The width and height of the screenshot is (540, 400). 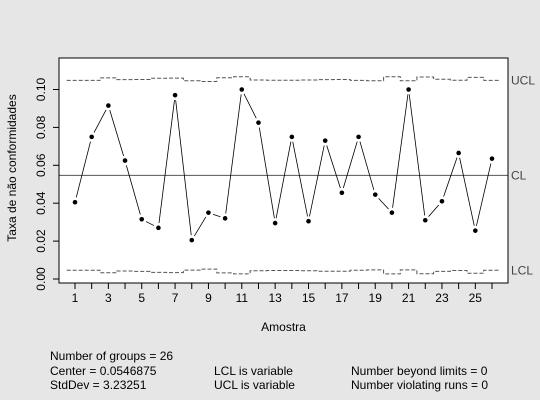 I want to click on x-tick-label: 7, so click(x=175, y=298).